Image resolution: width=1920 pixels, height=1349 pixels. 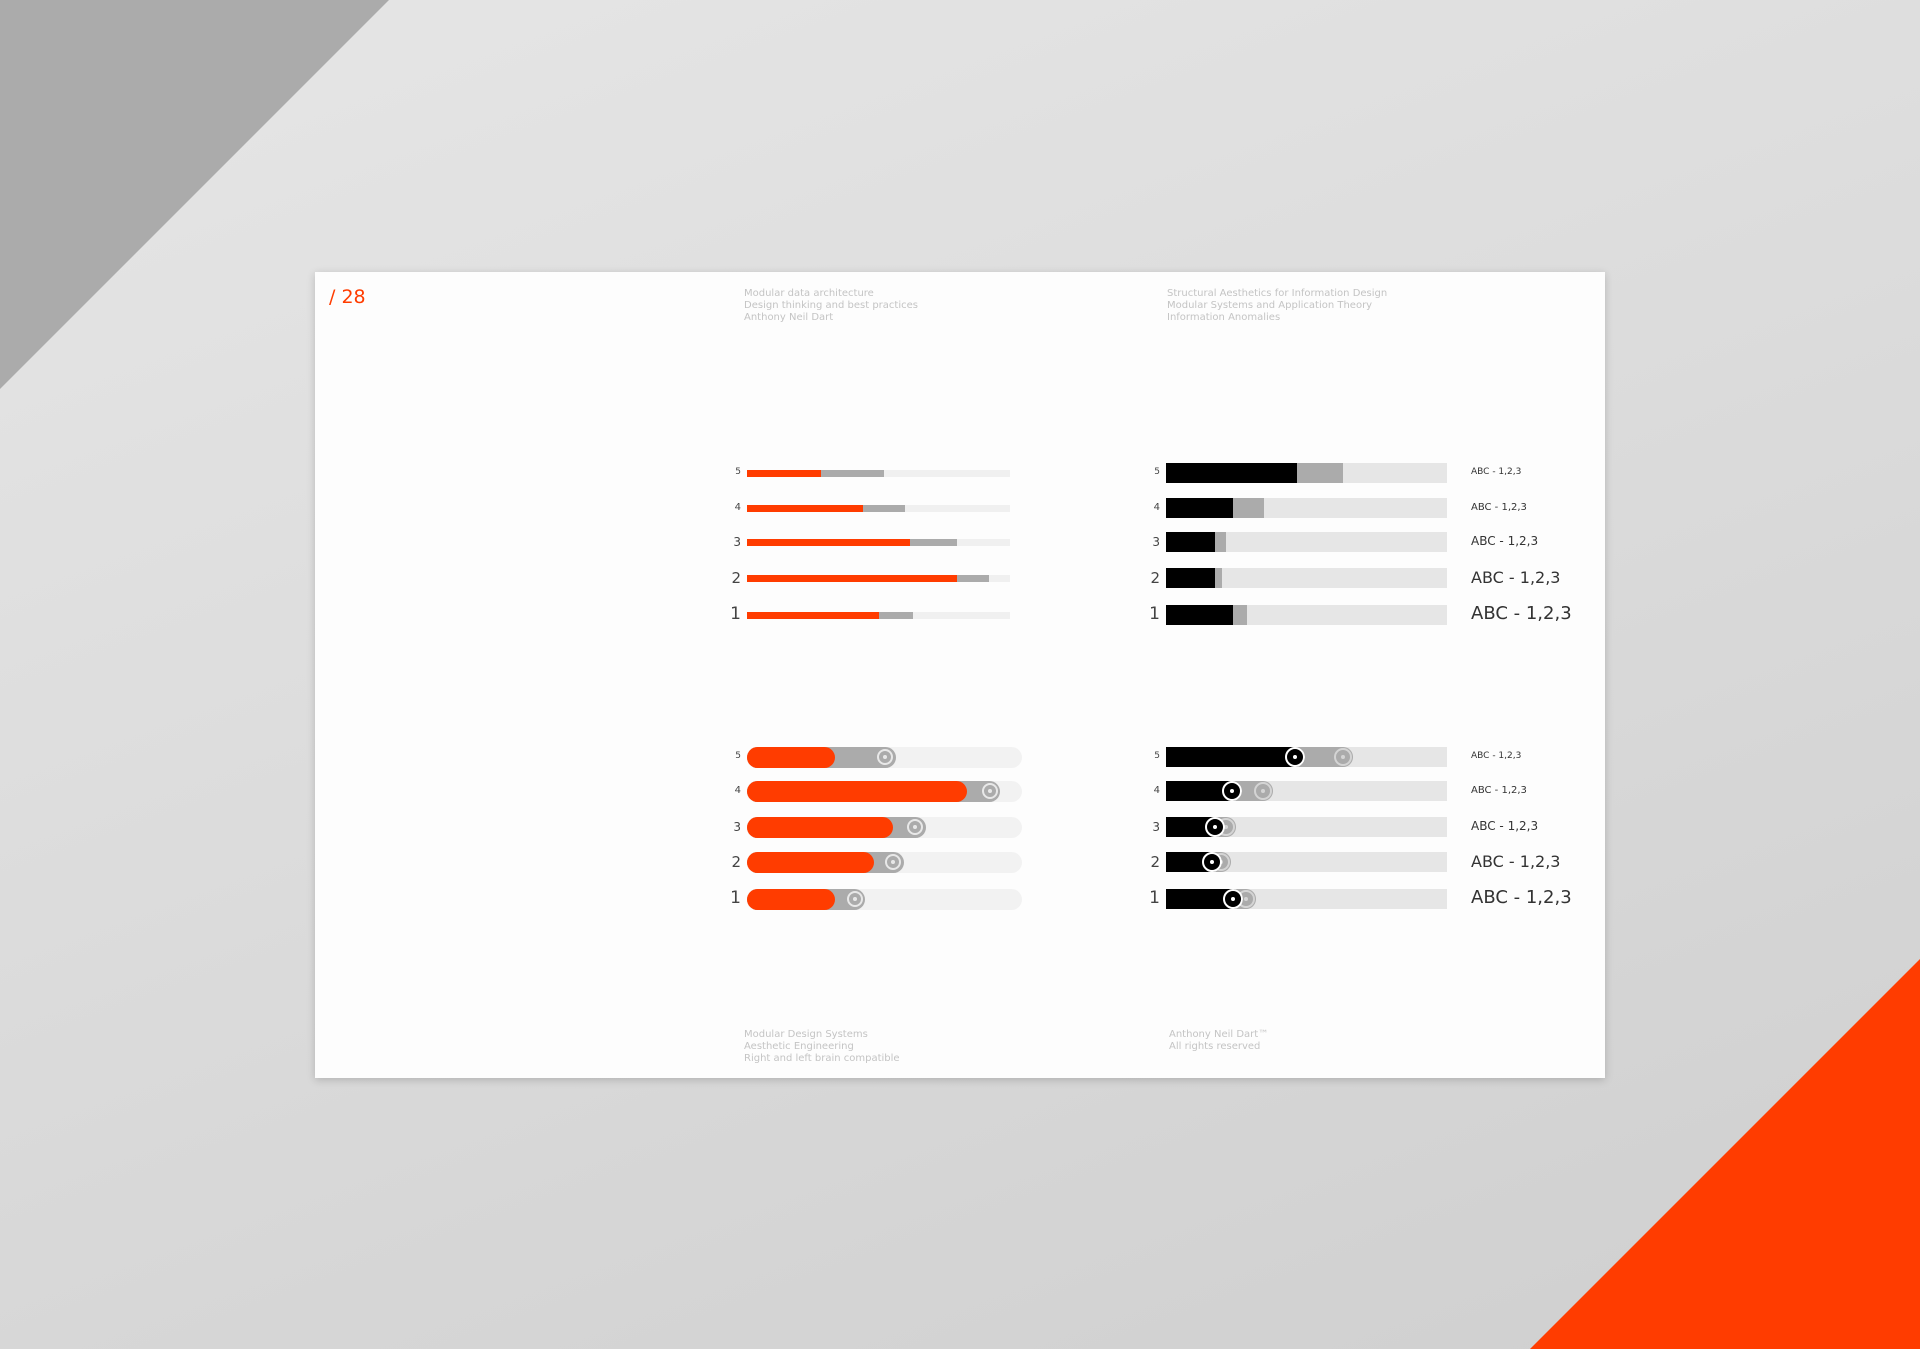 What do you see at coordinates (1215, 1046) in the screenshot?
I see `footer-line: All rights reserved` at bounding box center [1215, 1046].